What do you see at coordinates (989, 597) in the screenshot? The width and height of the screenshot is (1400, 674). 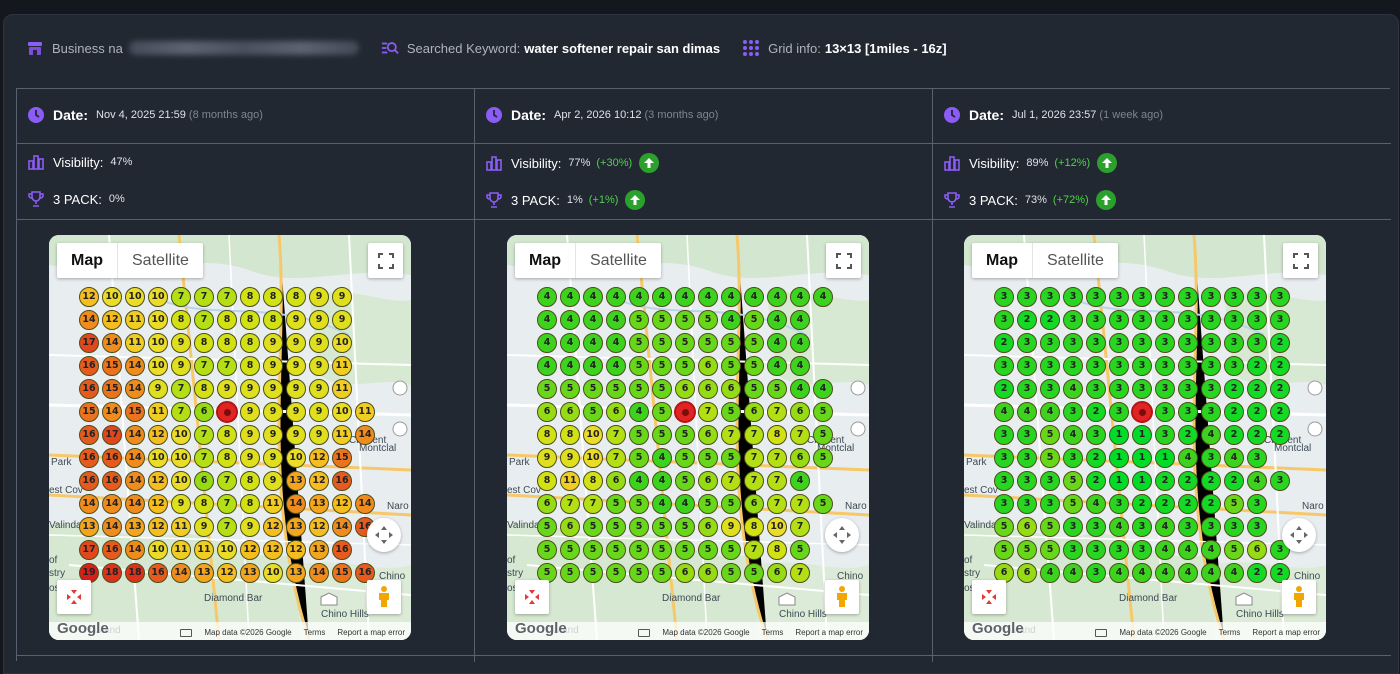 I see `collapse-button` at bounding box center [989, 597].